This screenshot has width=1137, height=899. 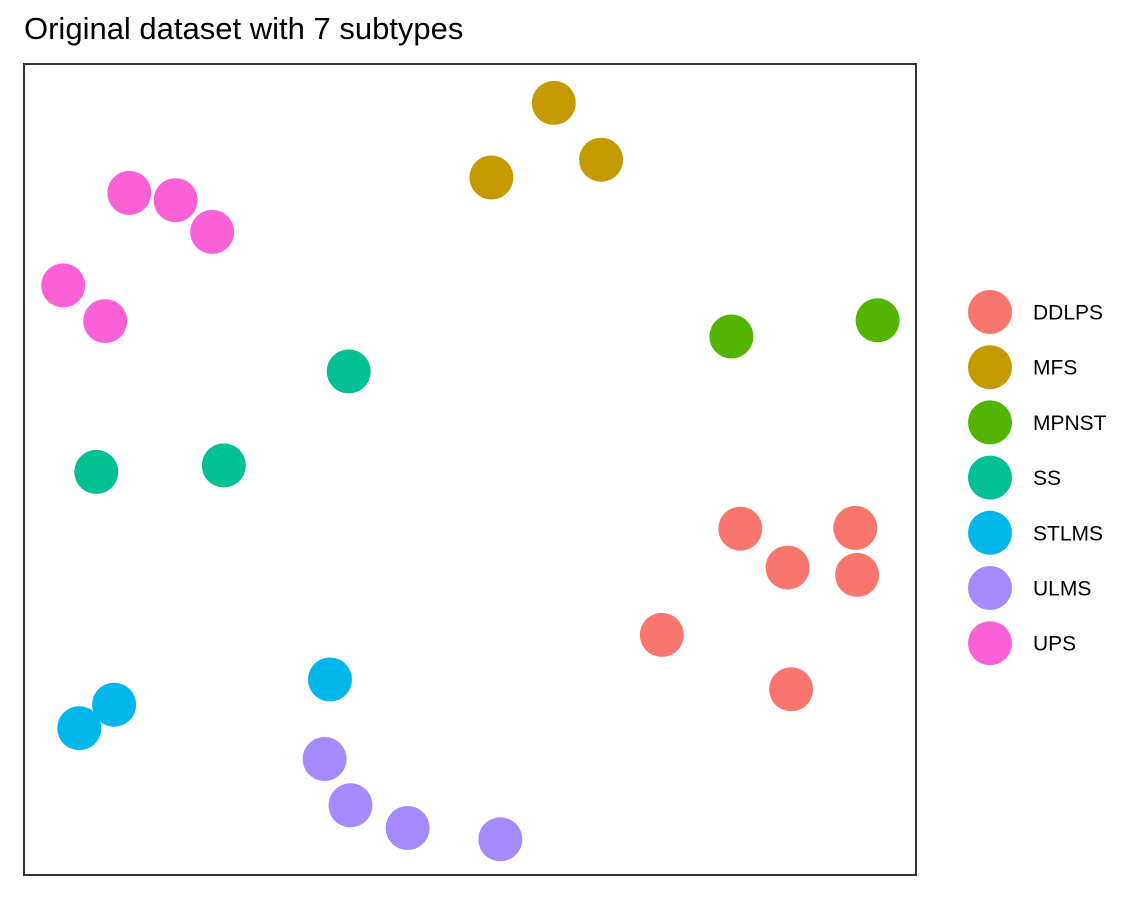 What do you see at coordinates (990, 422) in the screenshot?
I see `legend-key-mpnst` at bounding box center [990, 422].